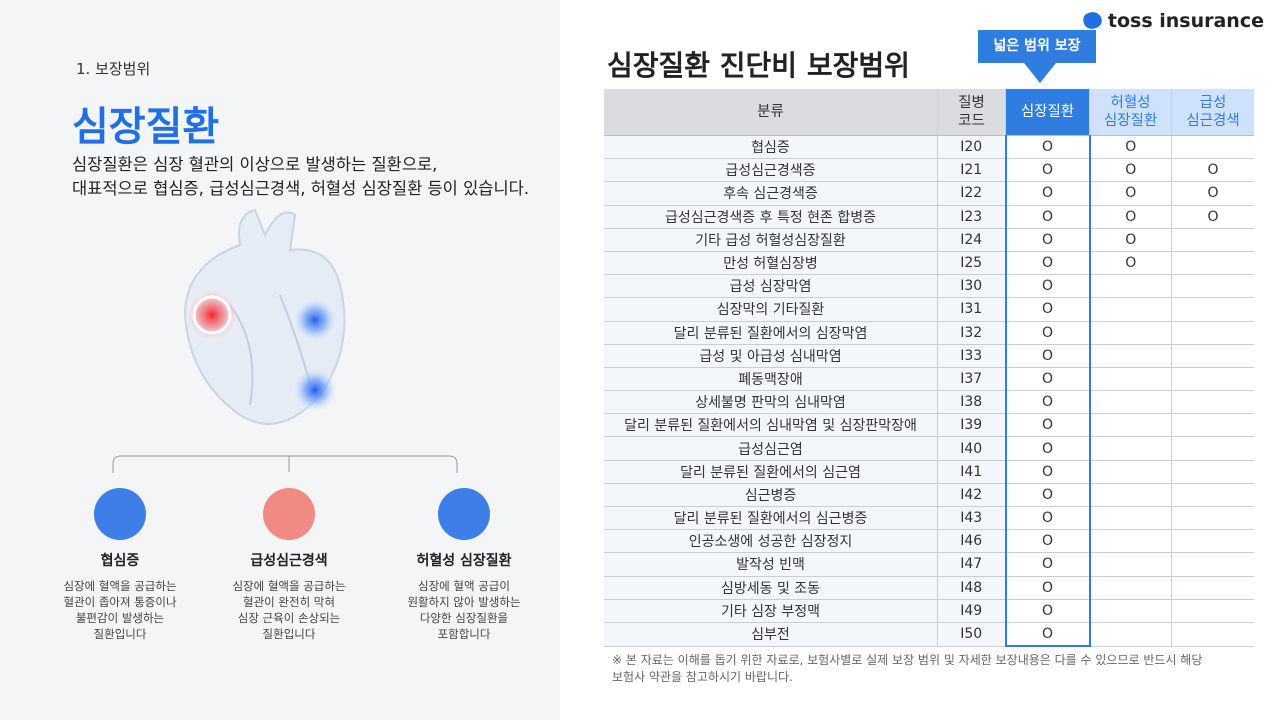 This screenshot has height=720, width=1280. I want to click on card-title: 급성심근경색, so click(289, 561).